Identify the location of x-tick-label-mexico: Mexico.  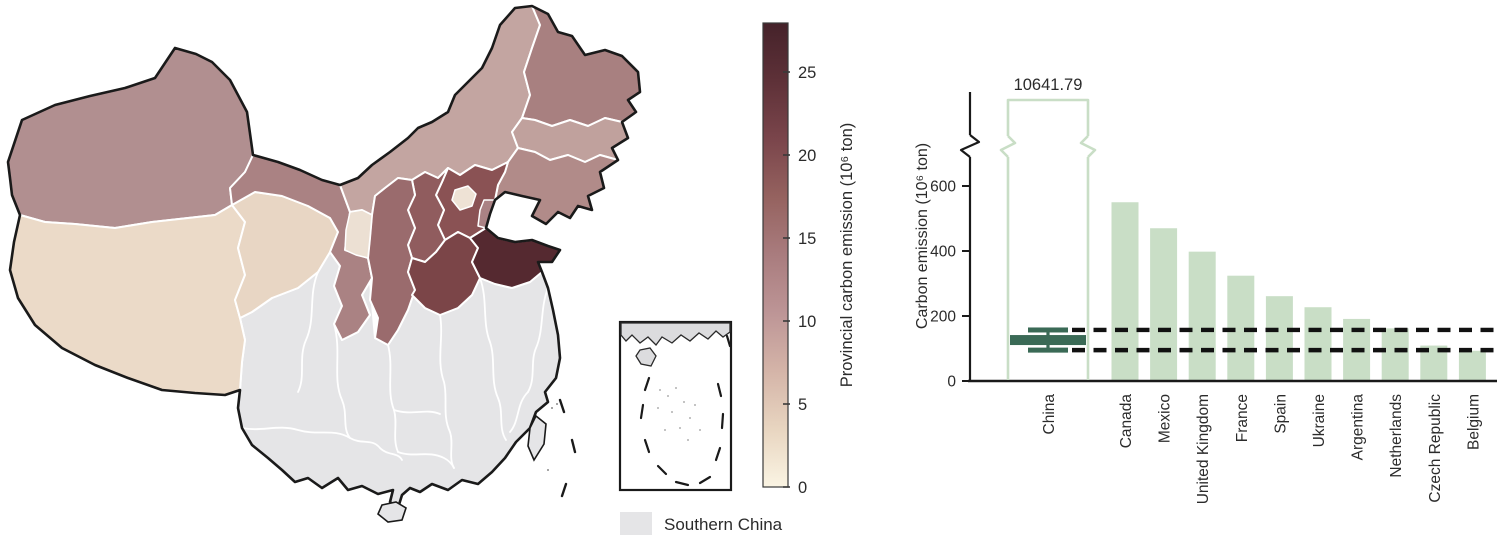
(1165, 418).